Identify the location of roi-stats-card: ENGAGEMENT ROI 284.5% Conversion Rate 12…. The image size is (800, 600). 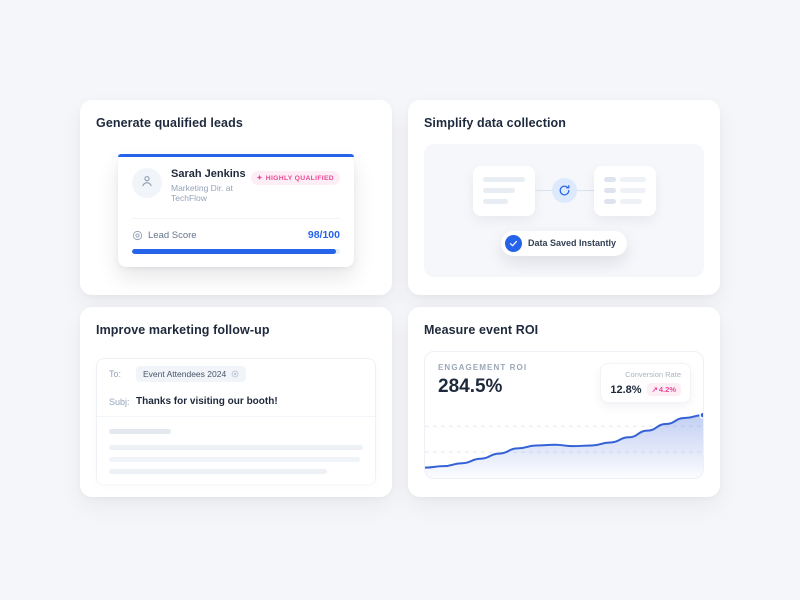
(564, 415).